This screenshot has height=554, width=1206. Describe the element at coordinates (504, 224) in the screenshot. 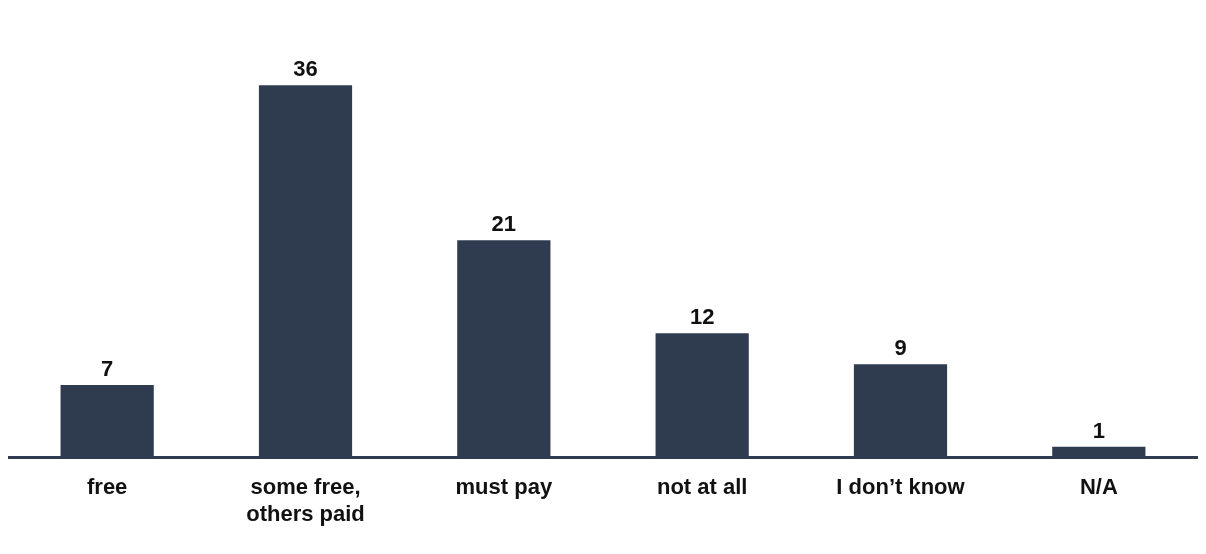

I see `data-label: 21` at that location.